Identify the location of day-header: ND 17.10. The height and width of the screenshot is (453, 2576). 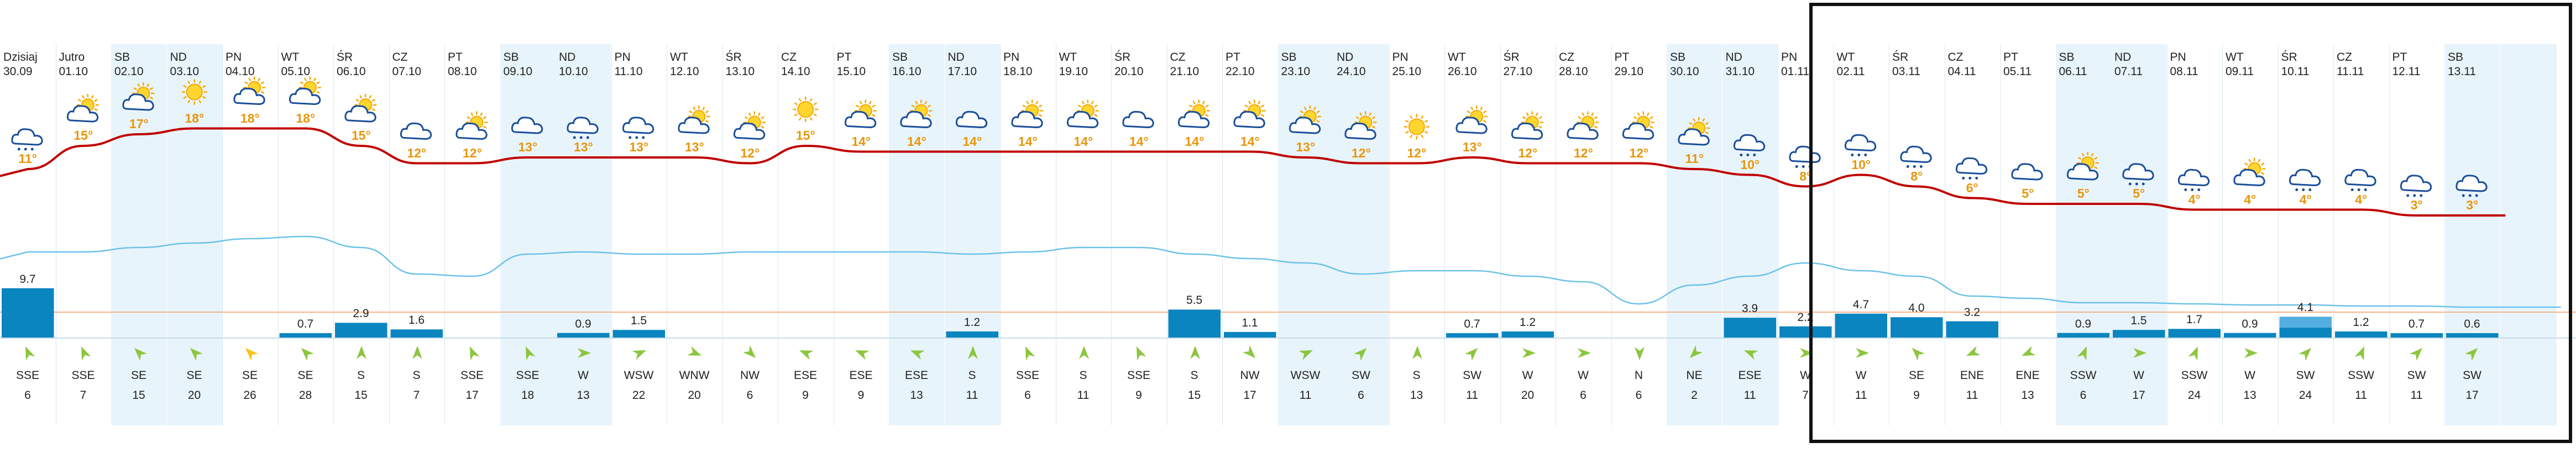
(972, 65).